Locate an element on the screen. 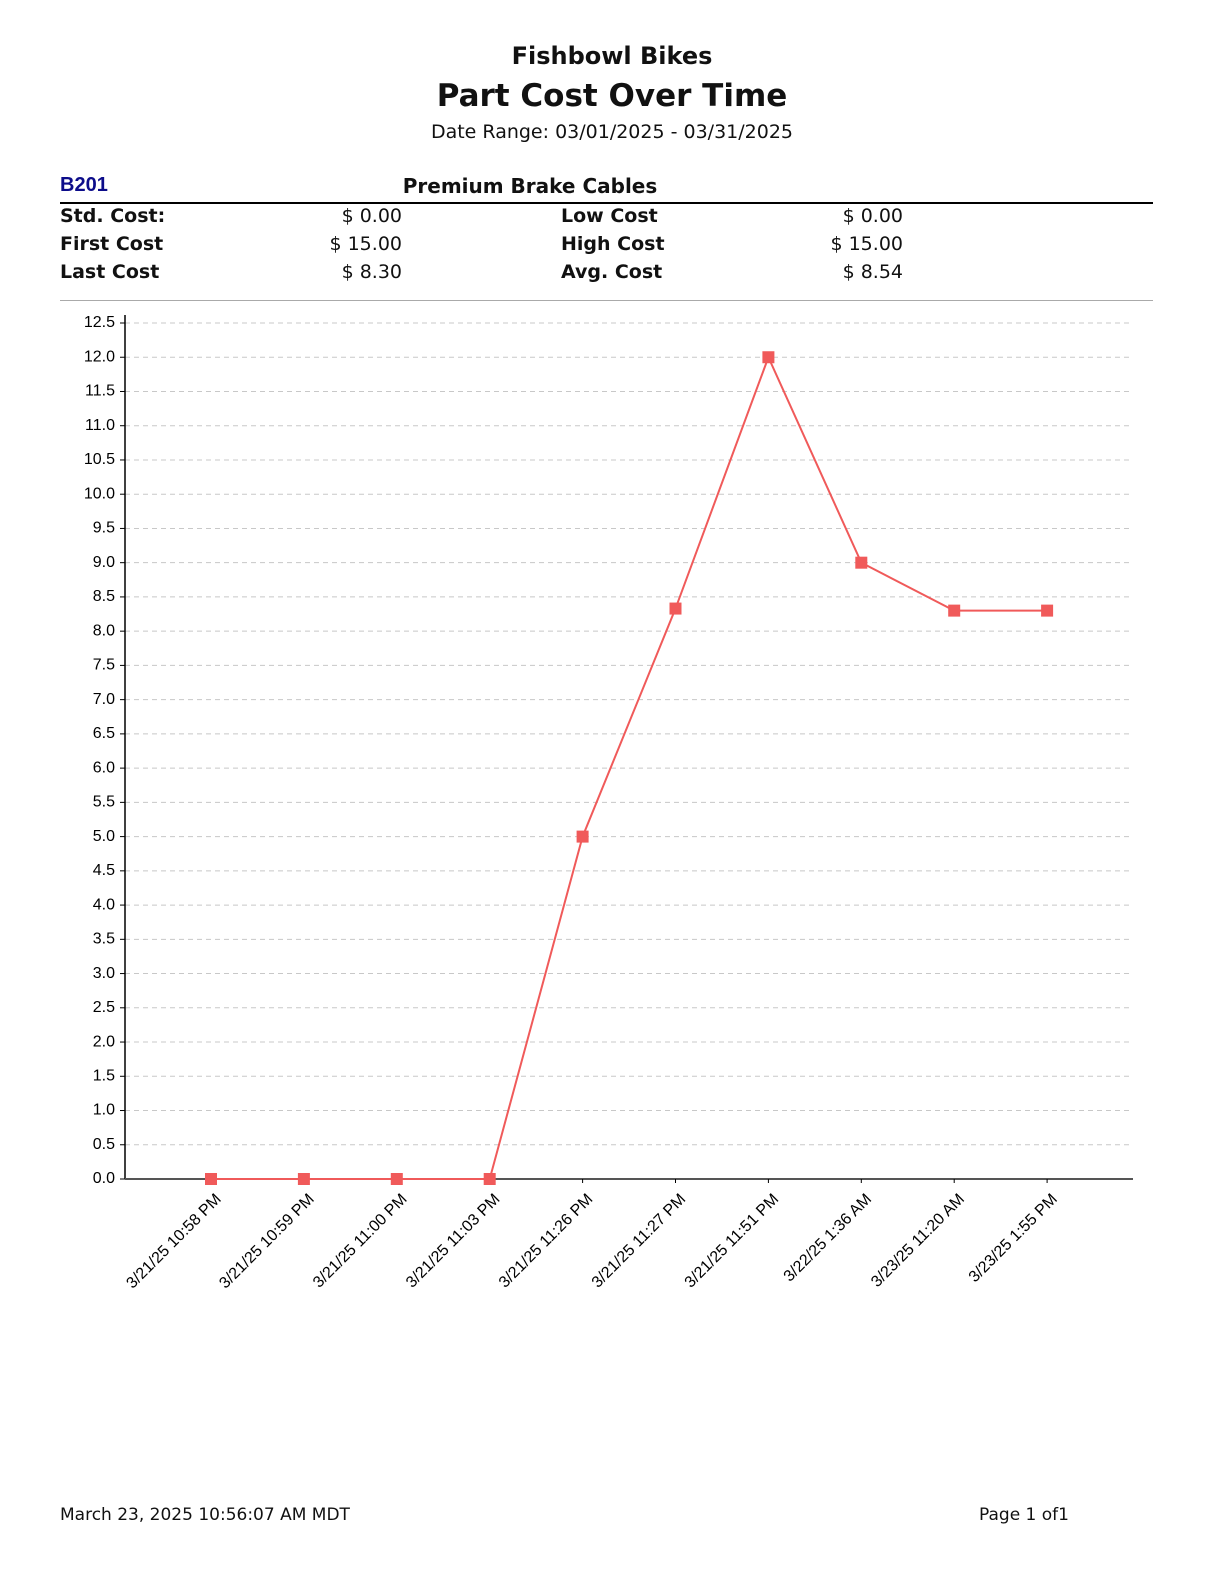  x-tick-label: 3/21/25 10:58 PM is located at coordinates (173, 1241).